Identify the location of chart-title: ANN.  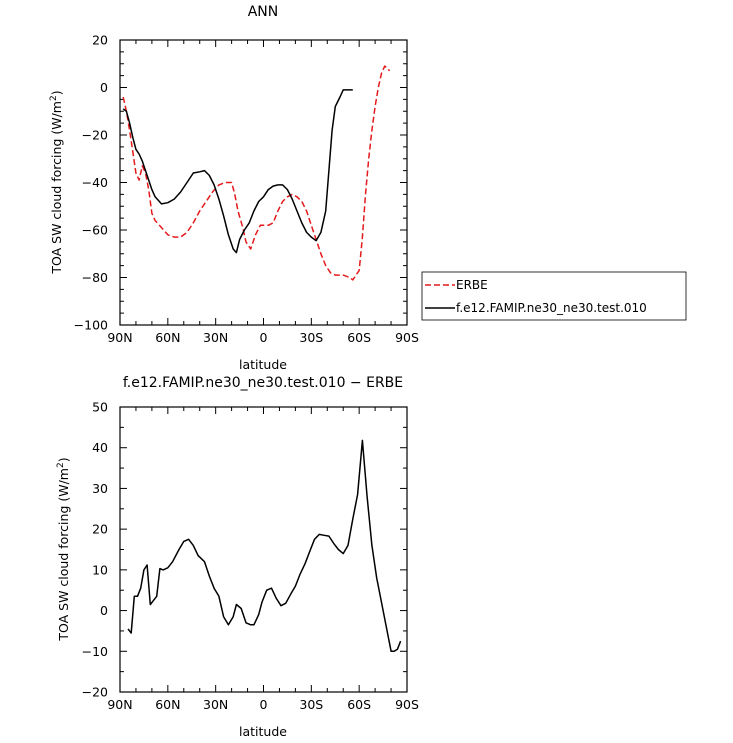
(263, 12).